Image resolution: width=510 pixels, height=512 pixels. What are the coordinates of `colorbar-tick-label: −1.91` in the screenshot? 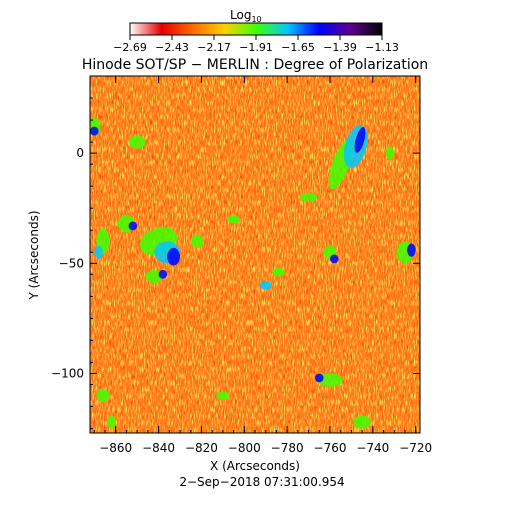 It's located at (256, 47).